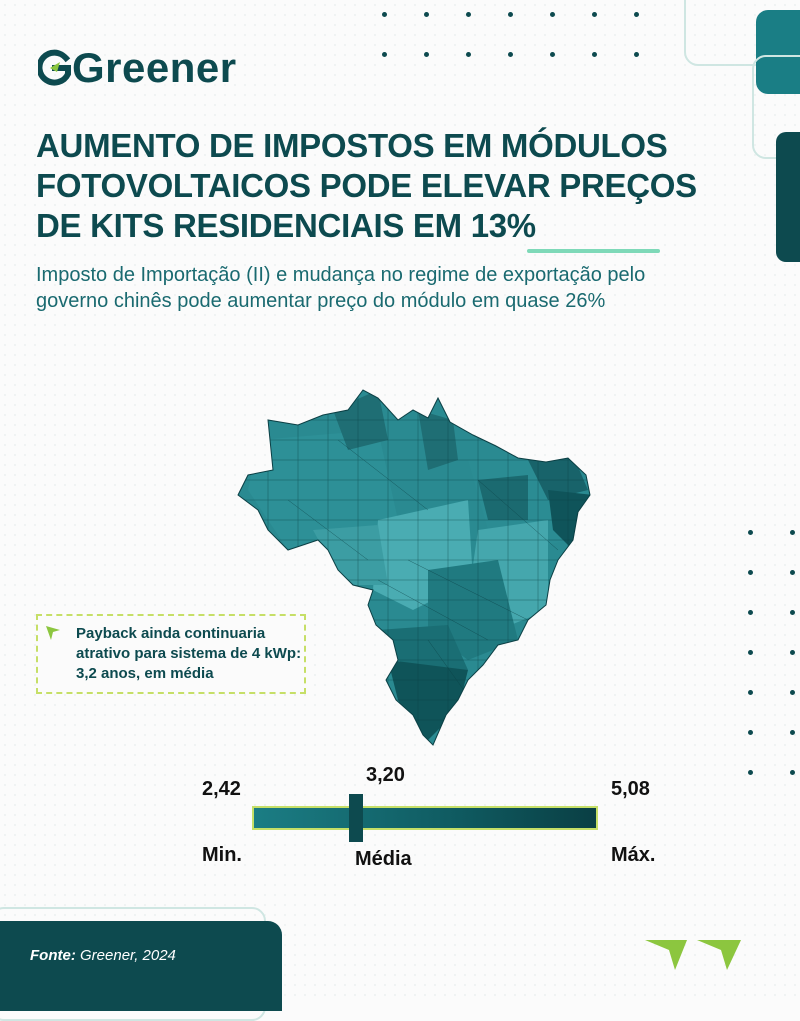  I want to click on scale-max-label: Máx., so click(633, 855).